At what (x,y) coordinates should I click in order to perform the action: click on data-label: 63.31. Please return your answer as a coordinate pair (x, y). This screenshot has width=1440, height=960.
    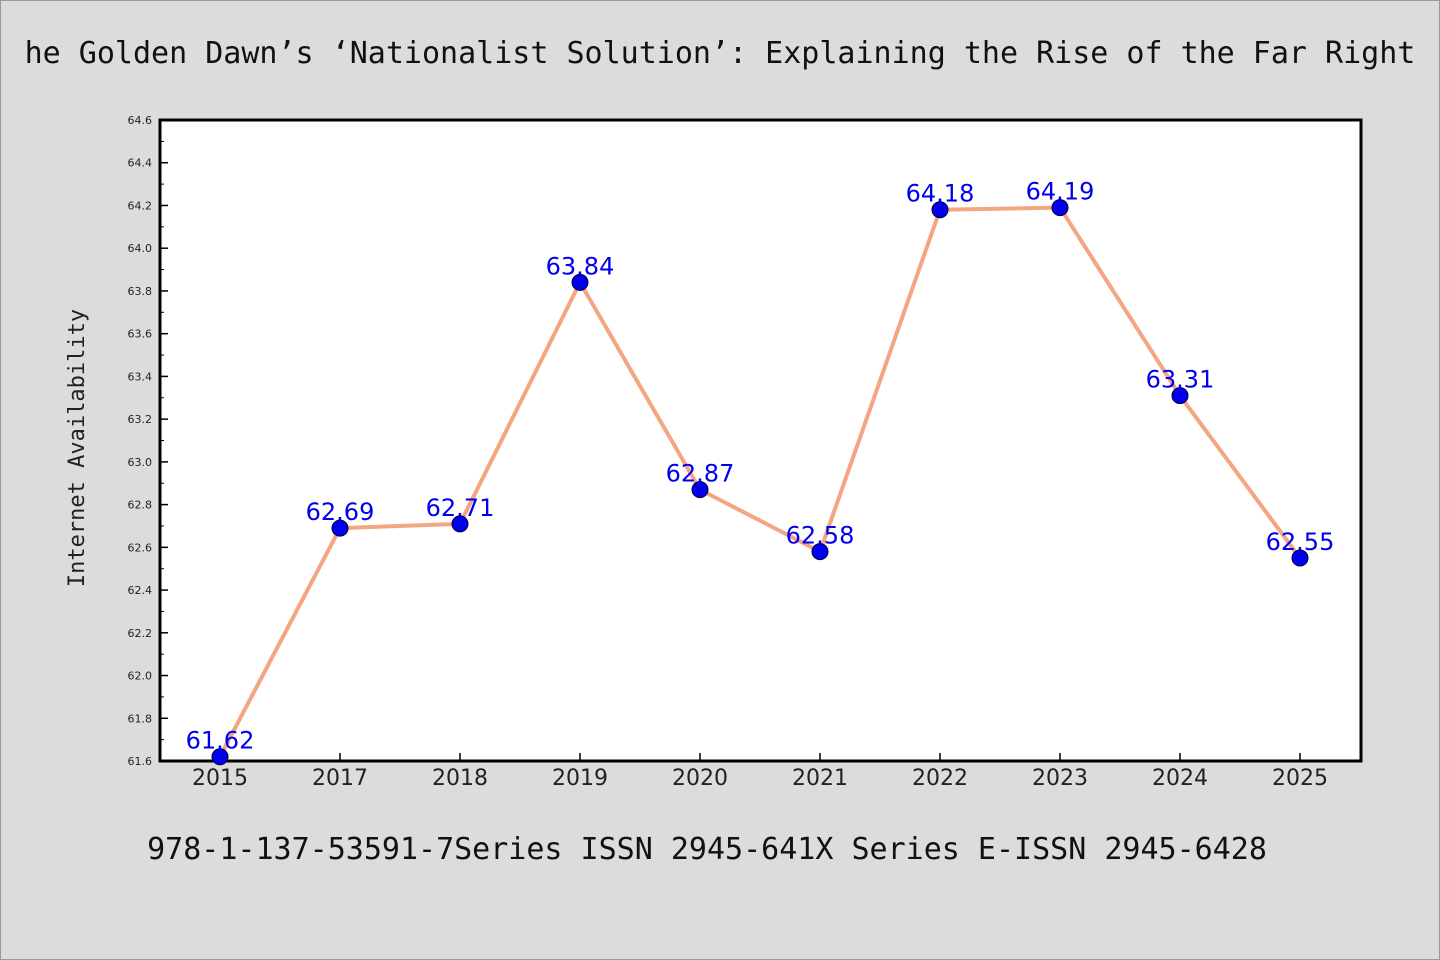
    Looking at the image, I should click on (1180, 380).